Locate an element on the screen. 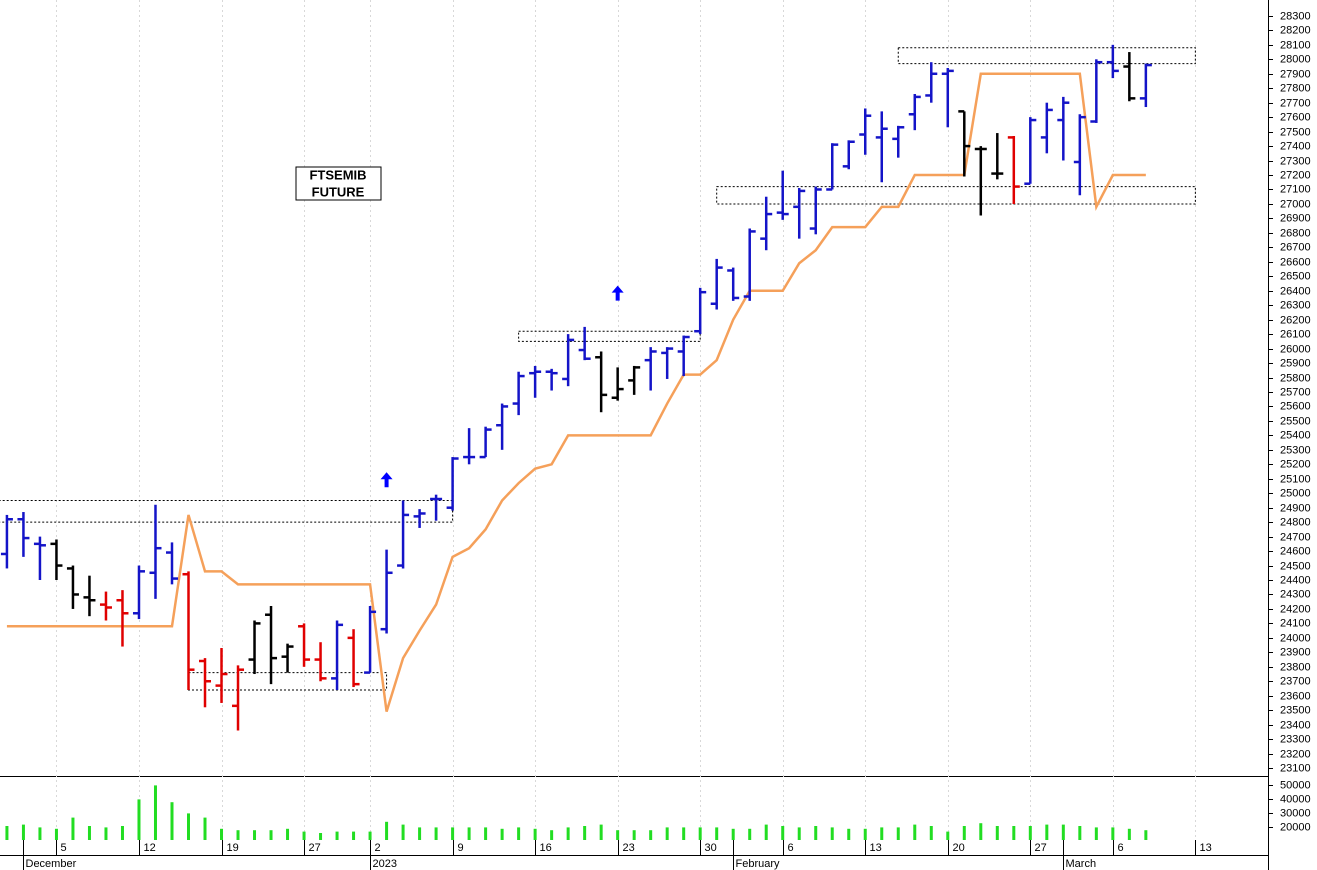  x-tick-label: 16 is located at coordinates (546, 848).